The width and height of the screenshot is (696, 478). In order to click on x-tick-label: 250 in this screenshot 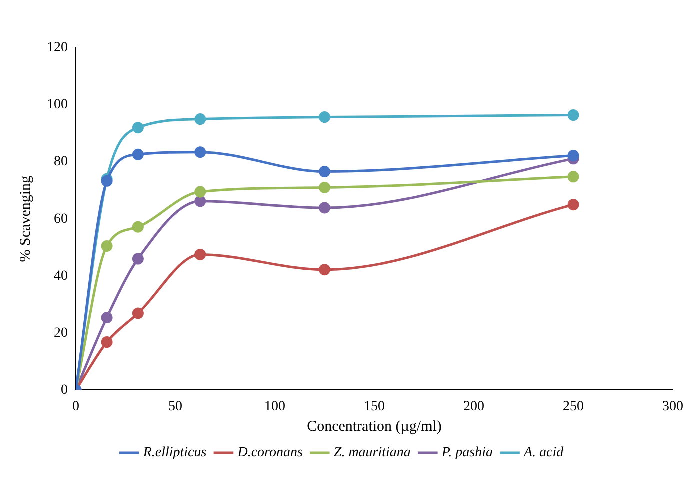, I will do `click(573, 406)`.